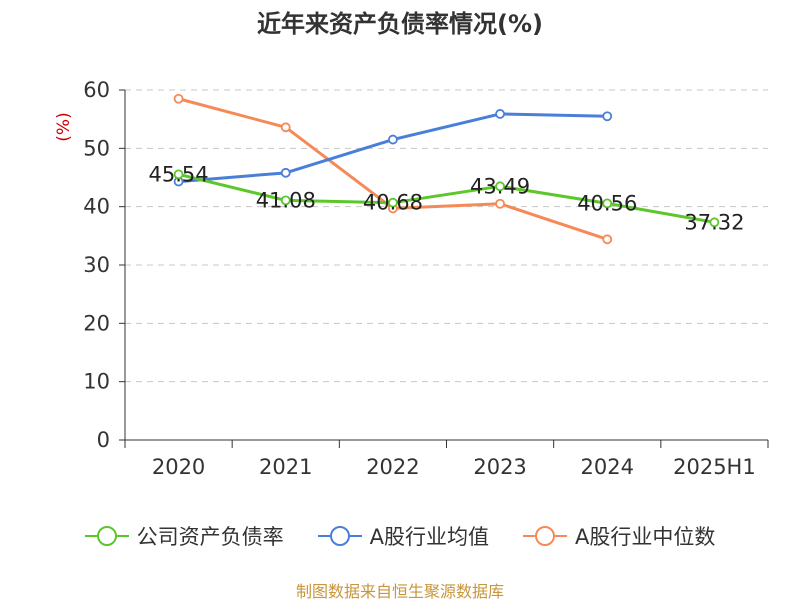 The image size is (800, 602). What do you see at coordinates (103, 440) in the screenshot?
I see `y-tick-label: 0` at bounding box center [103, 440].